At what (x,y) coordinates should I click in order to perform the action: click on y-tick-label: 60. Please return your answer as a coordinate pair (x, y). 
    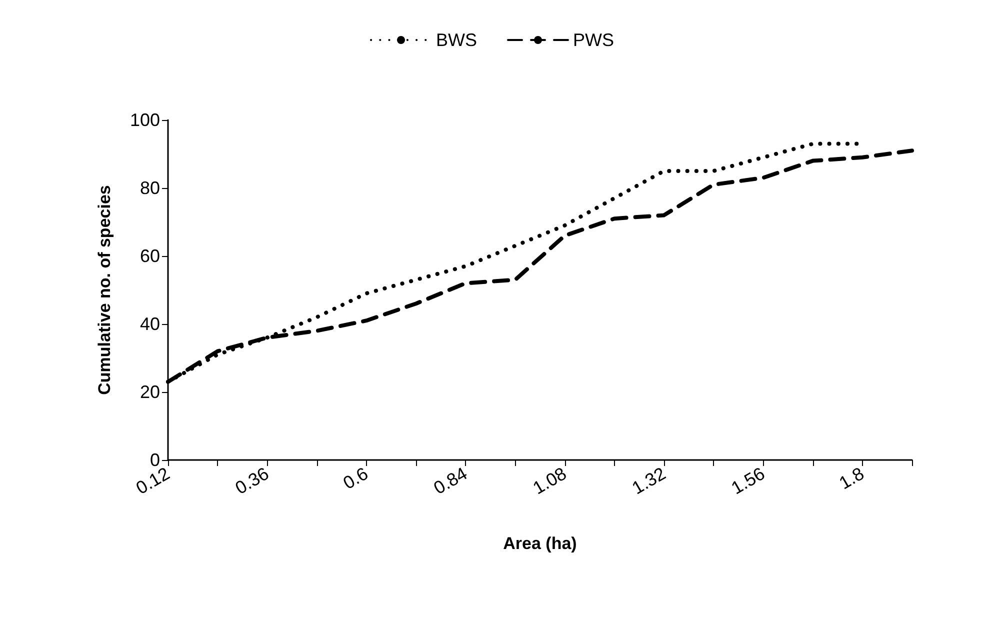
    Looking at the image, I should click on (150, 256).